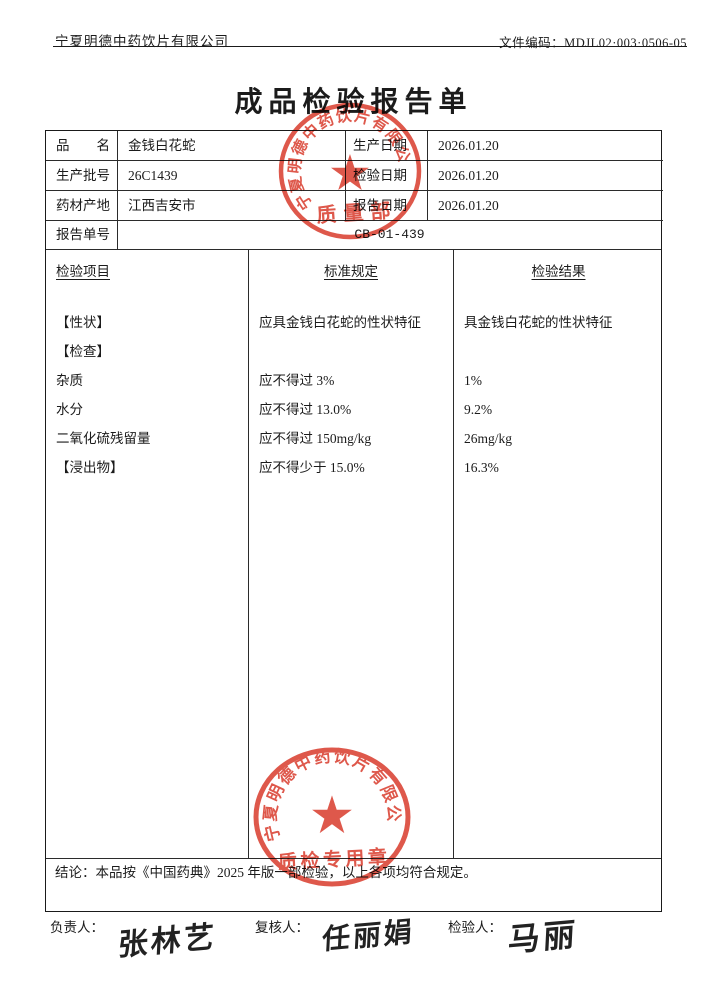  What do you see at coordinates (475, 927) in the screenshot?
I see `inspector-label: 检验人：` at bounding box center [475, 927].